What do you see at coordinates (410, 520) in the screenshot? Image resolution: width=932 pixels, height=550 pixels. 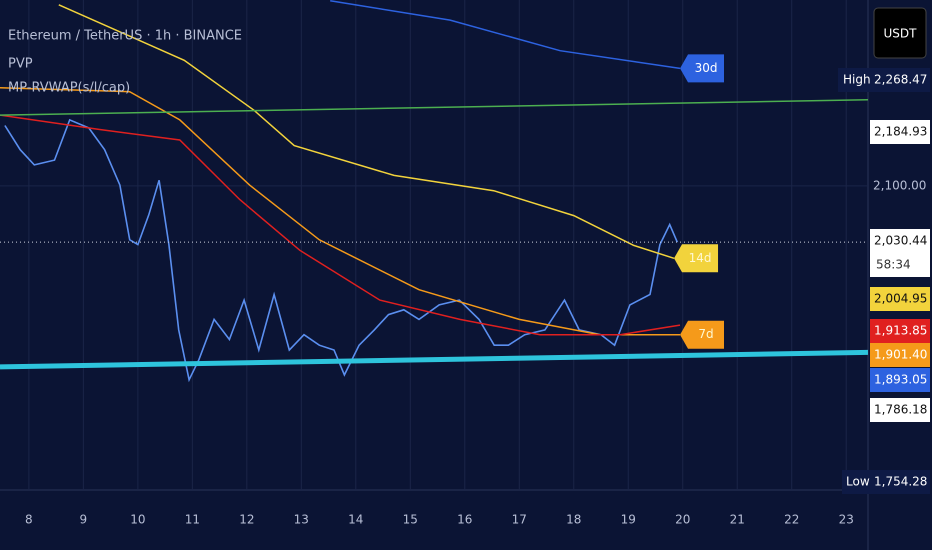 I see `x-tick-label: 15` at bounding box center [410, 520].